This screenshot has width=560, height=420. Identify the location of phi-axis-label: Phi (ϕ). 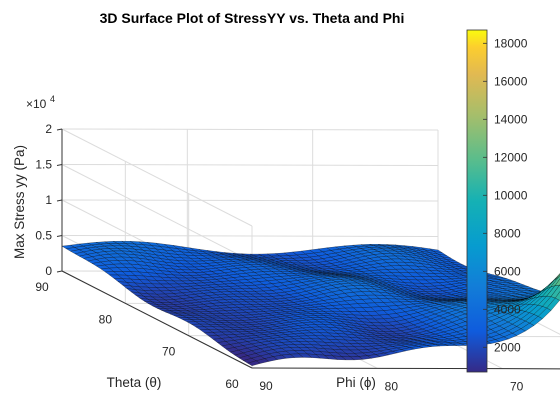
(356, 382).